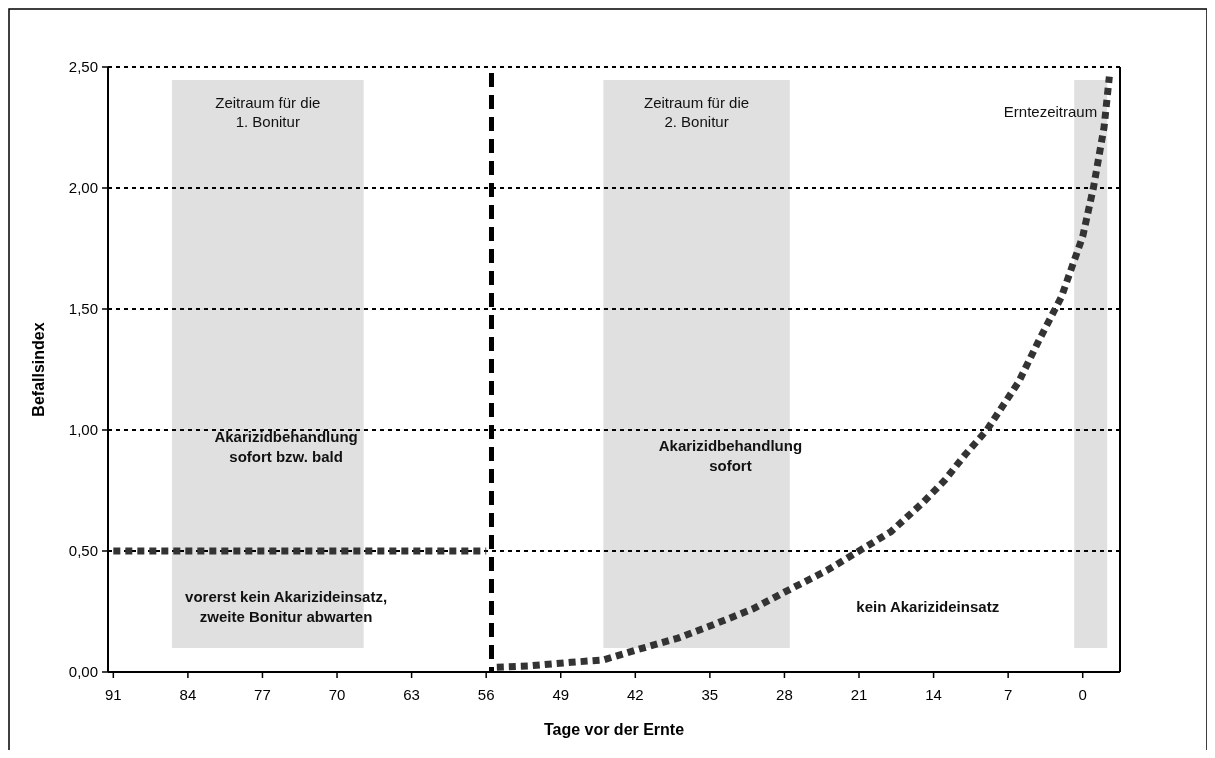 This screenshot has width=1215, height=758. I want to click on x-axis-title: Tage vor der Ernte, so click(614, 729).